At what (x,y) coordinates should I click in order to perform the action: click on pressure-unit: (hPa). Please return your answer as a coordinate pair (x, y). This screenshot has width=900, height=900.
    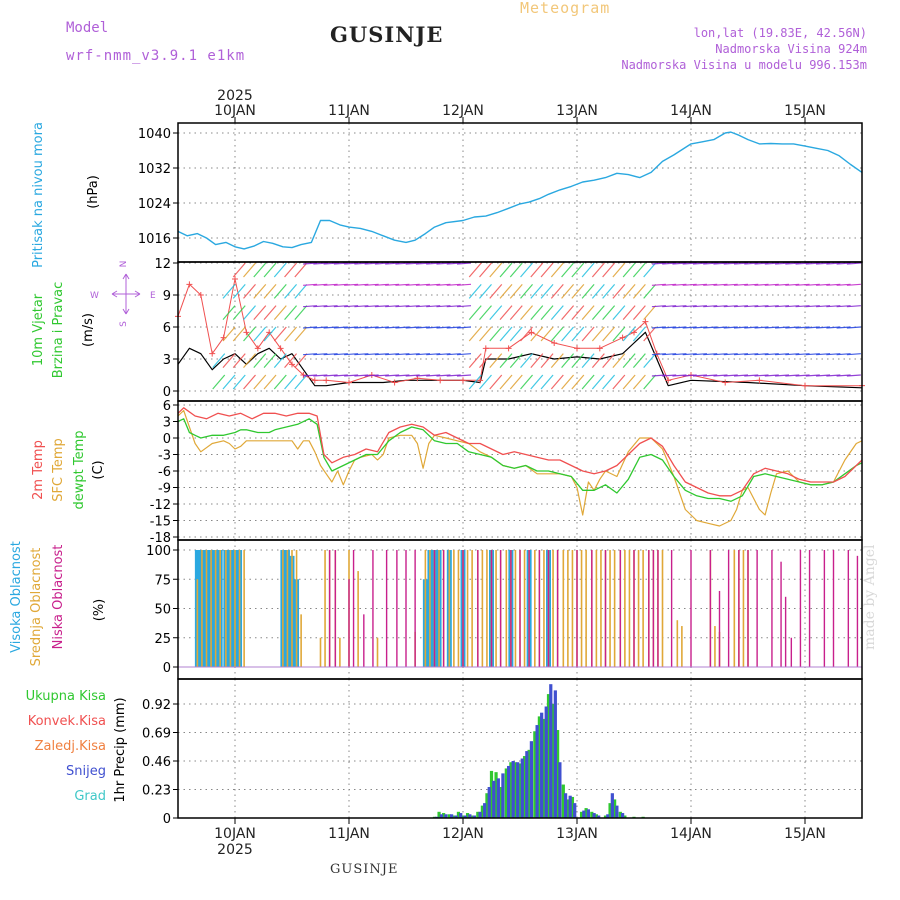
    Looking at the image, I should click on (93, 192).